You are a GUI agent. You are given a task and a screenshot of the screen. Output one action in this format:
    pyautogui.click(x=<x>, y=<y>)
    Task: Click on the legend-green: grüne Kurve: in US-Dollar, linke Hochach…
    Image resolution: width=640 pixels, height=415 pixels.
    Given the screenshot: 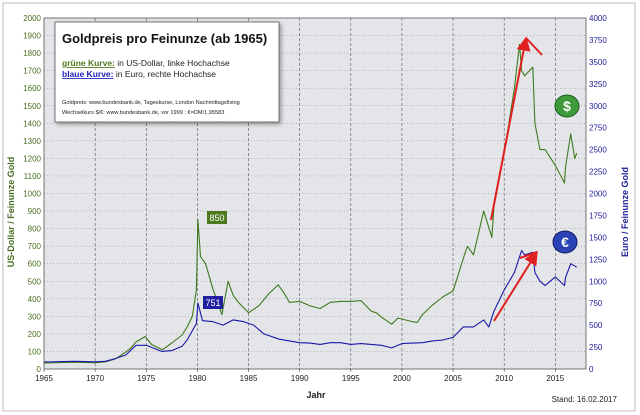 What is the action you would take?
    pyautogui.click(x=146, y=63)
    